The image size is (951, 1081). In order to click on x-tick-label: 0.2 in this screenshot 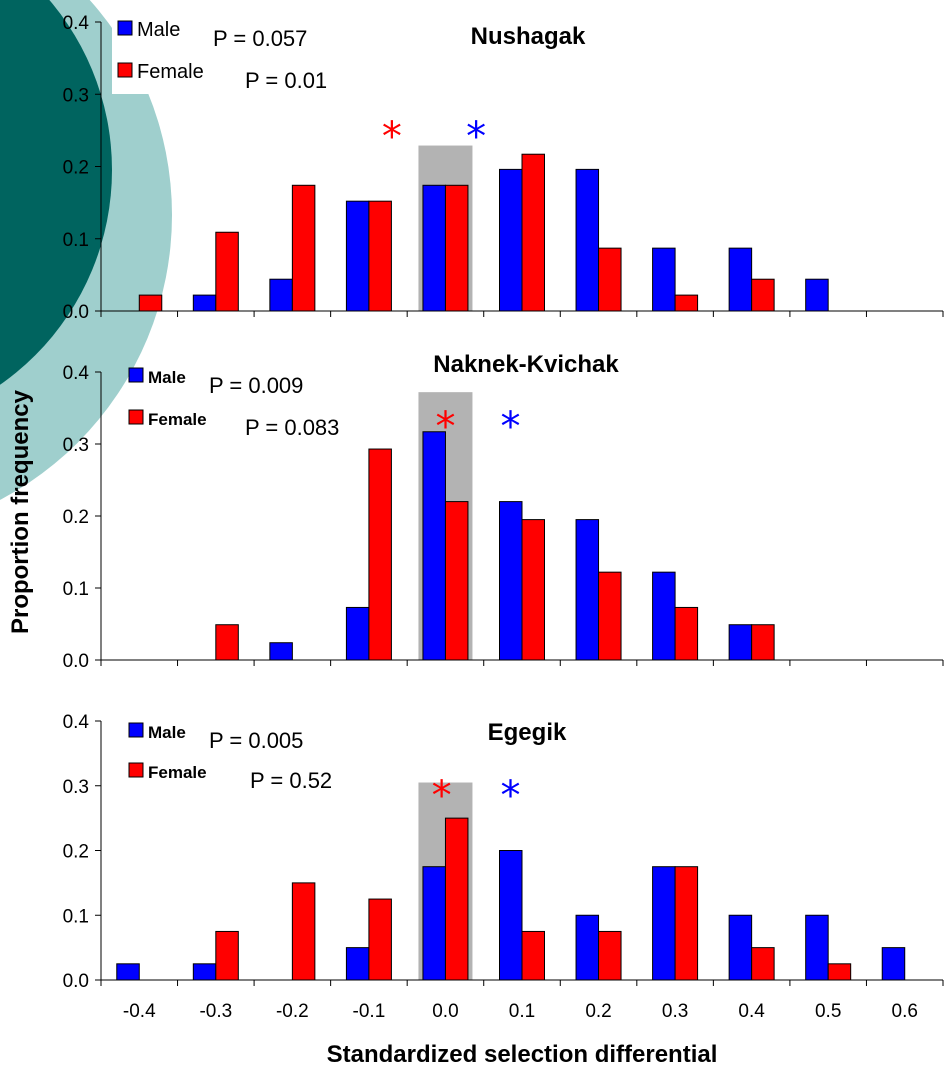, I will do `click(598, 1011)`.